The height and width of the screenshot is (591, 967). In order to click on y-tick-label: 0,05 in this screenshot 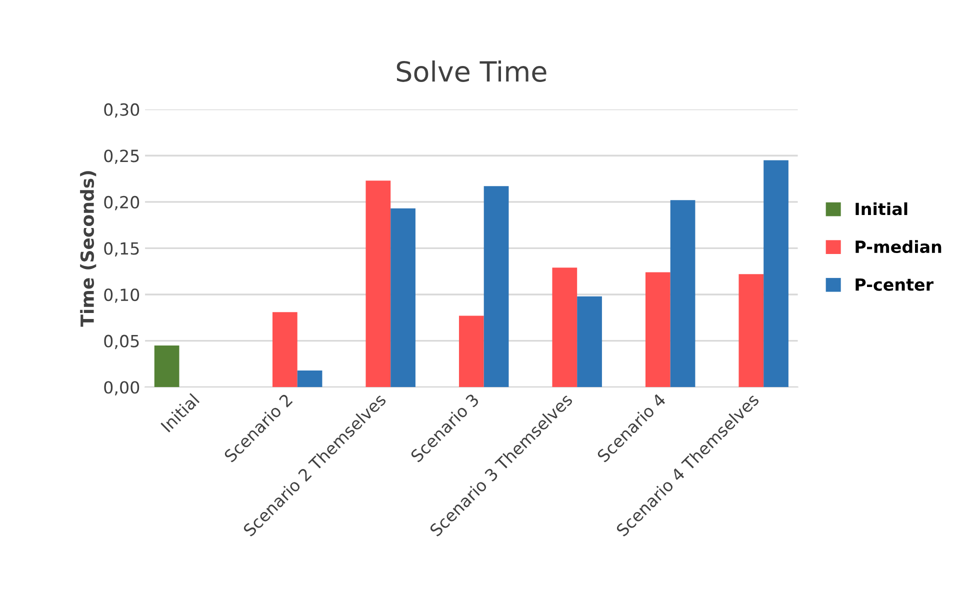, I will do `click(121, 342)`.